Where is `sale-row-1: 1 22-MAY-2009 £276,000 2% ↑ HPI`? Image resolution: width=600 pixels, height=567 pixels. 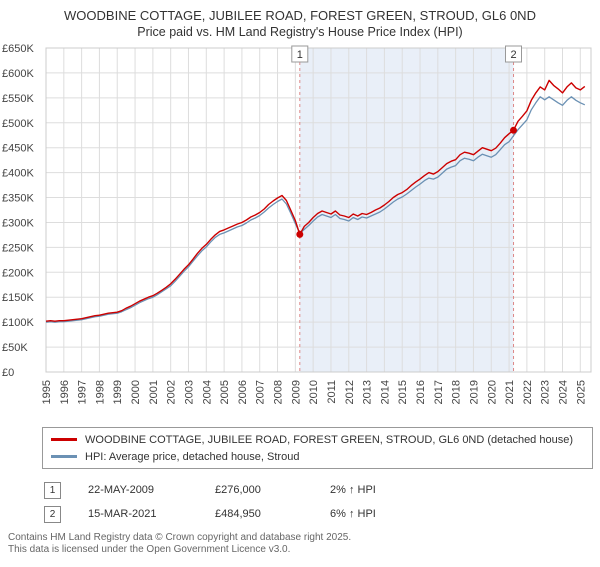 sale-row-1: 1 22-MAY-2009 £276,000 2% ↑ HPI is located at coordinates (322, 490).